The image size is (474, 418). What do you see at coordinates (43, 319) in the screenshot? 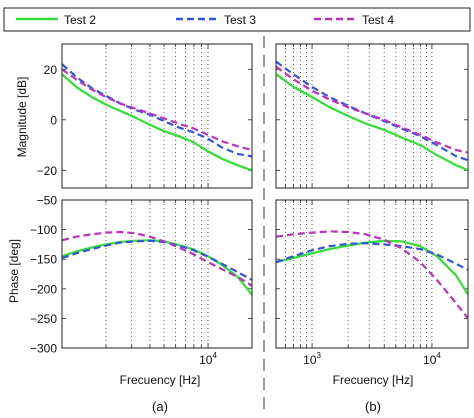
I see `y-tick-label: −250` at bounding box center [43, 319].